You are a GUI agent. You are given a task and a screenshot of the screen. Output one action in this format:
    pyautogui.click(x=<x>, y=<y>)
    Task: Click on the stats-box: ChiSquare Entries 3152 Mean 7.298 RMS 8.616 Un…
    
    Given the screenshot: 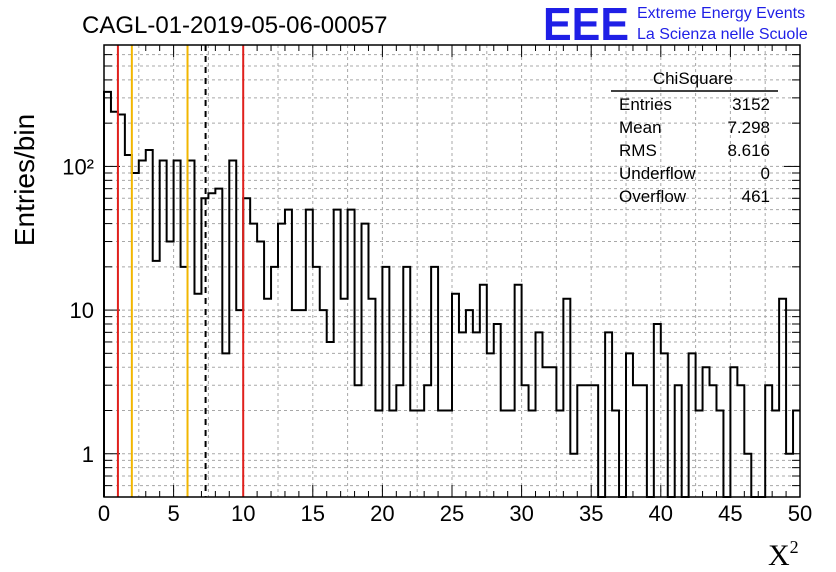 What is the action you would take?
    pyautogui.click(x=694, y=137)
    